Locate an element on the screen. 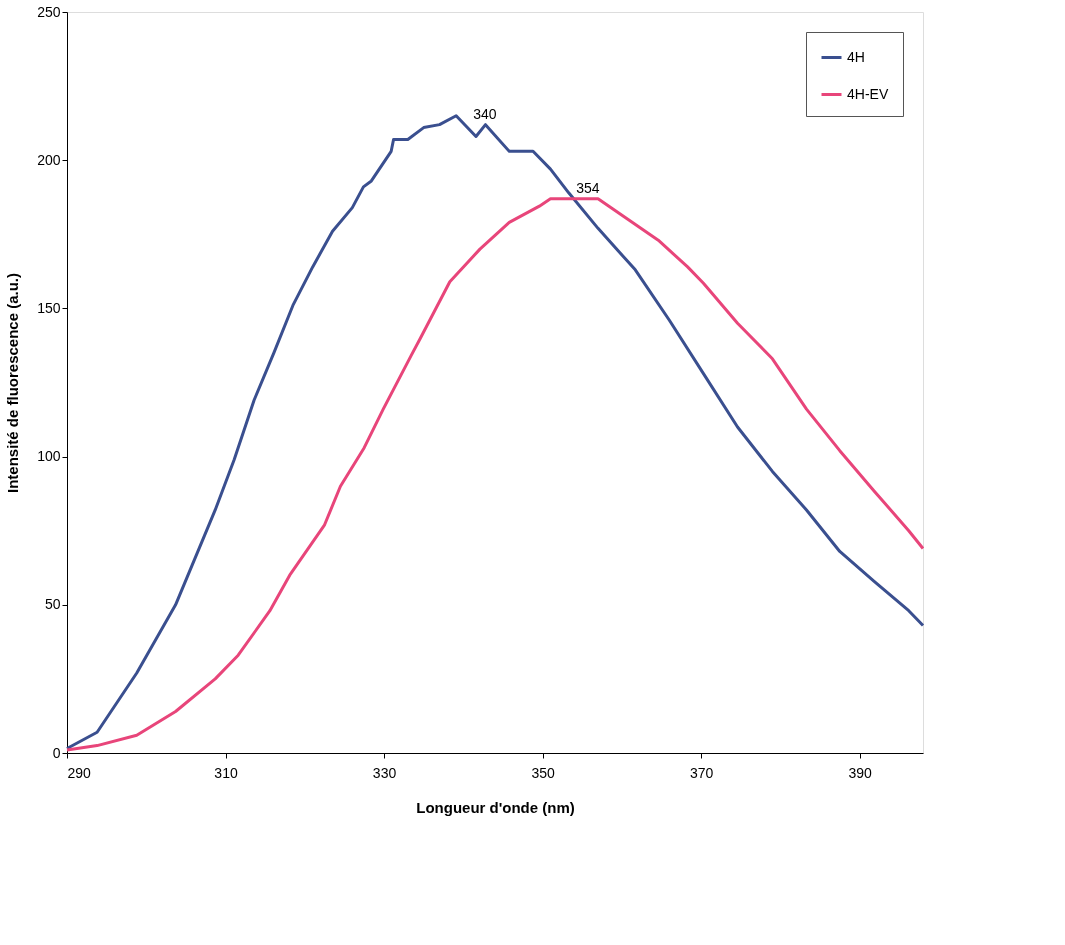  y-tick-label: 0 is located at coordinates (56, 752).